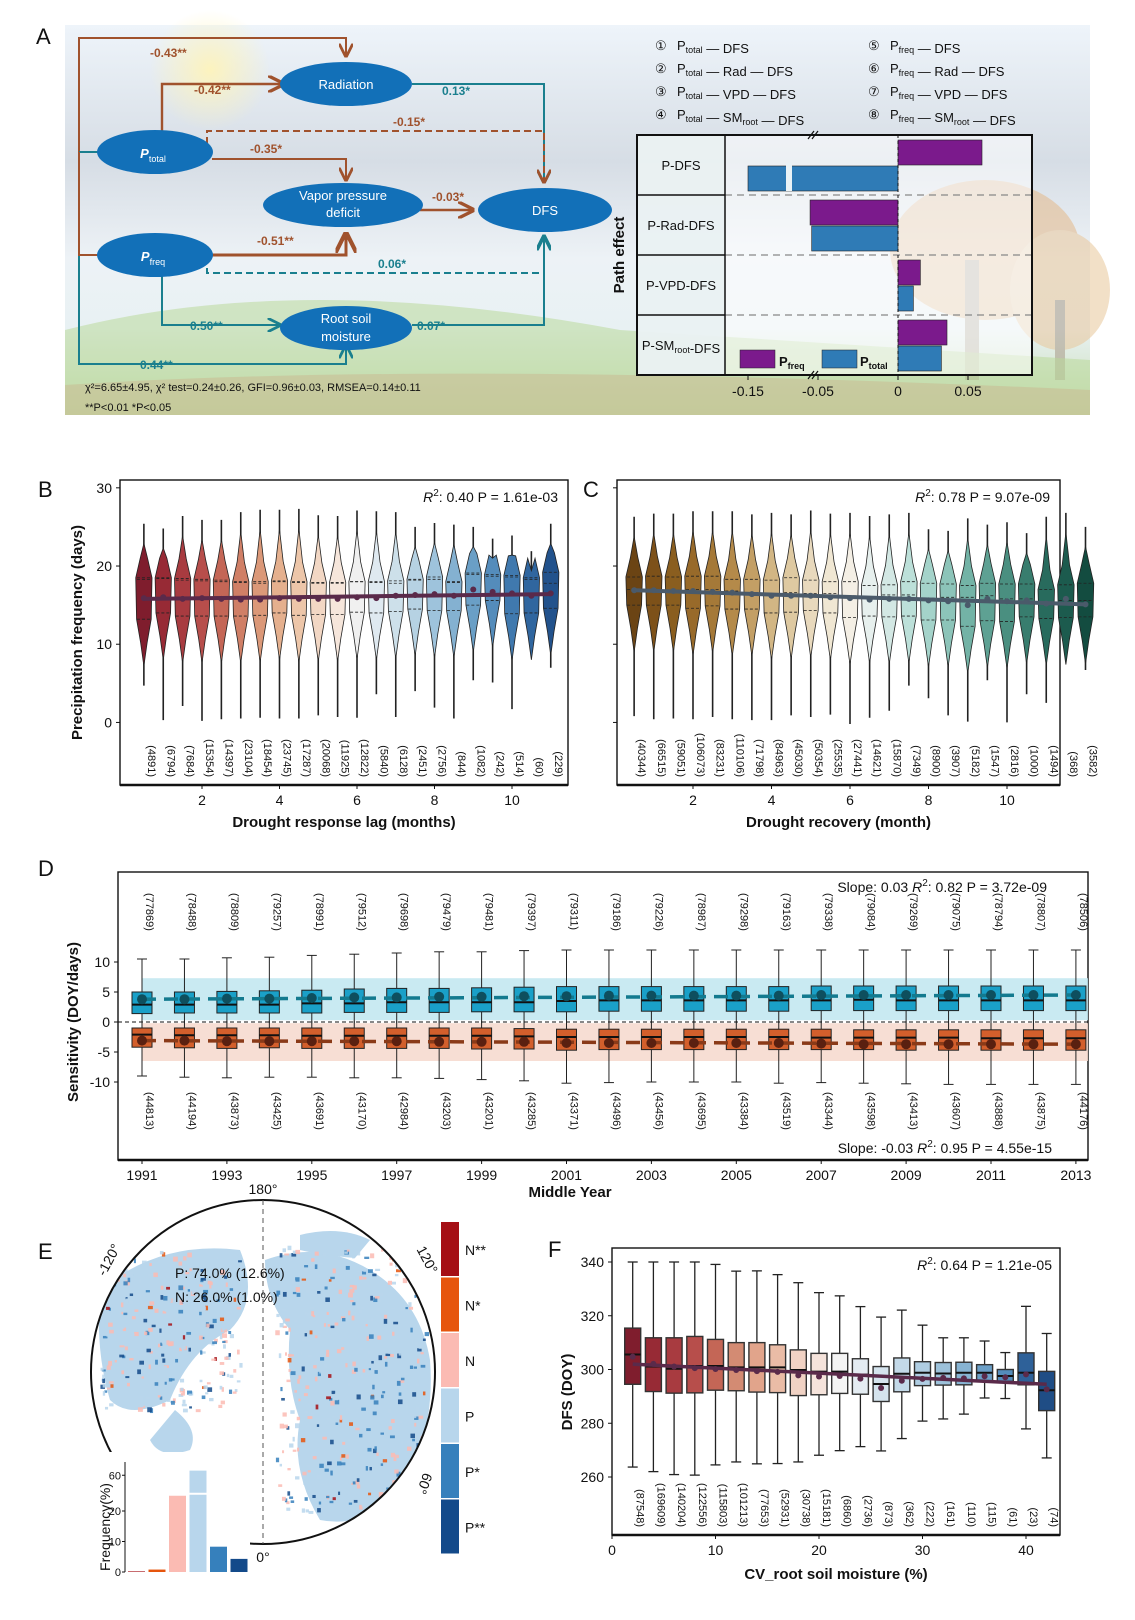  Describe the element at coordinates (177, 1533) in the screenshot. I see `inset-bar` at that location.